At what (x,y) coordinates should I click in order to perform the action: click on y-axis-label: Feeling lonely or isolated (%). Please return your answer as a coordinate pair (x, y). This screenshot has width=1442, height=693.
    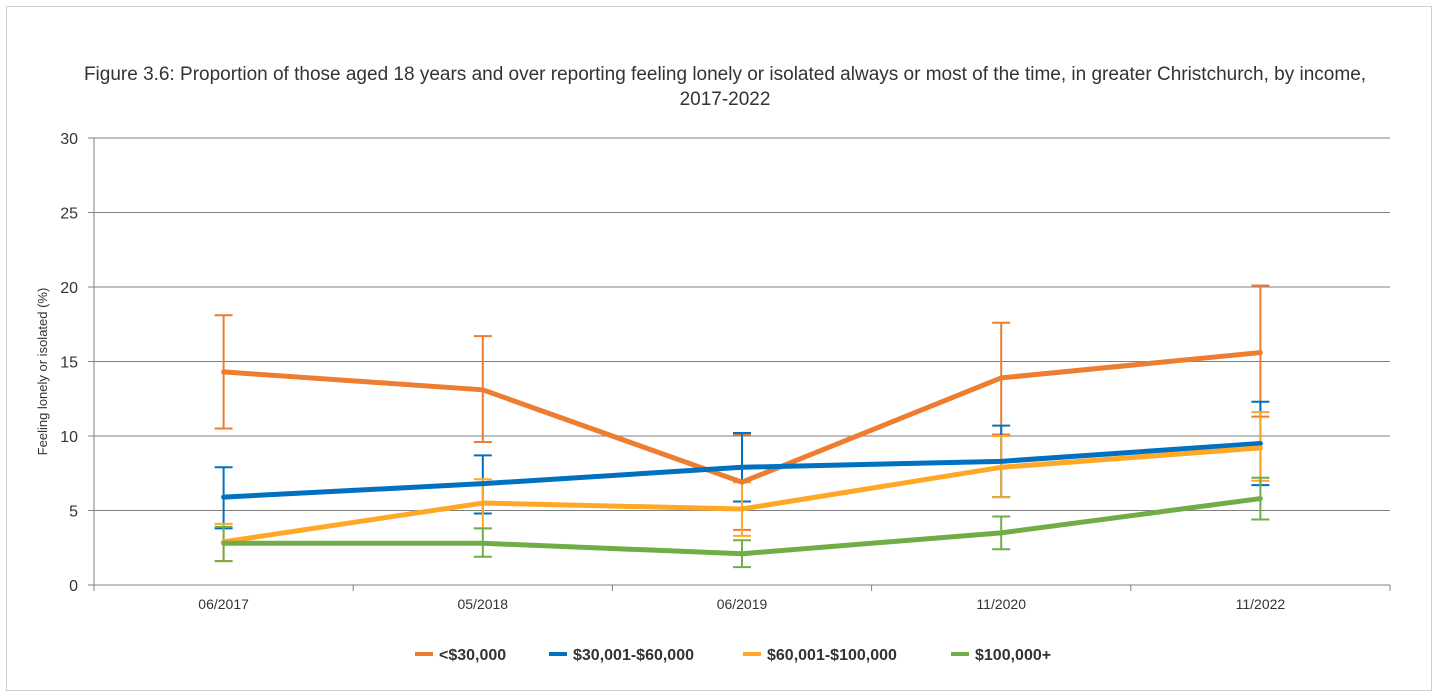
    Looking at the image, I should click on (42, 372).